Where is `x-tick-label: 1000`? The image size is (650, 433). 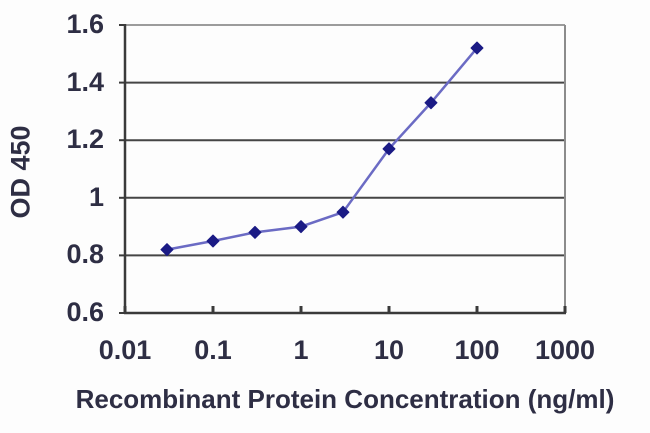
x-tick-label: 1000 is located at coordinates (565, 350).